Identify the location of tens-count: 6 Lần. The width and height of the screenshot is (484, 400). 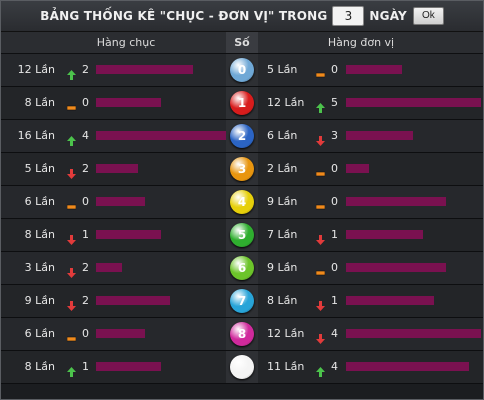
(39, 201).